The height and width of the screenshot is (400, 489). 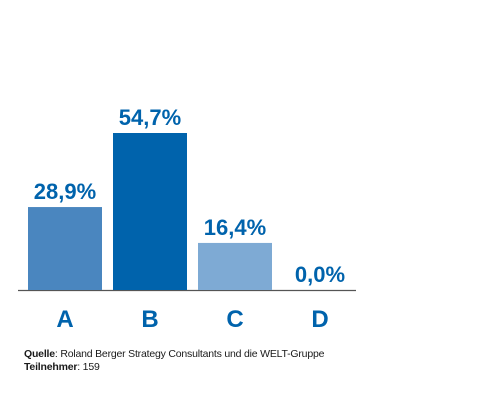 I want to click on value-label-d: 0,0%, so click(x=320, y=274).